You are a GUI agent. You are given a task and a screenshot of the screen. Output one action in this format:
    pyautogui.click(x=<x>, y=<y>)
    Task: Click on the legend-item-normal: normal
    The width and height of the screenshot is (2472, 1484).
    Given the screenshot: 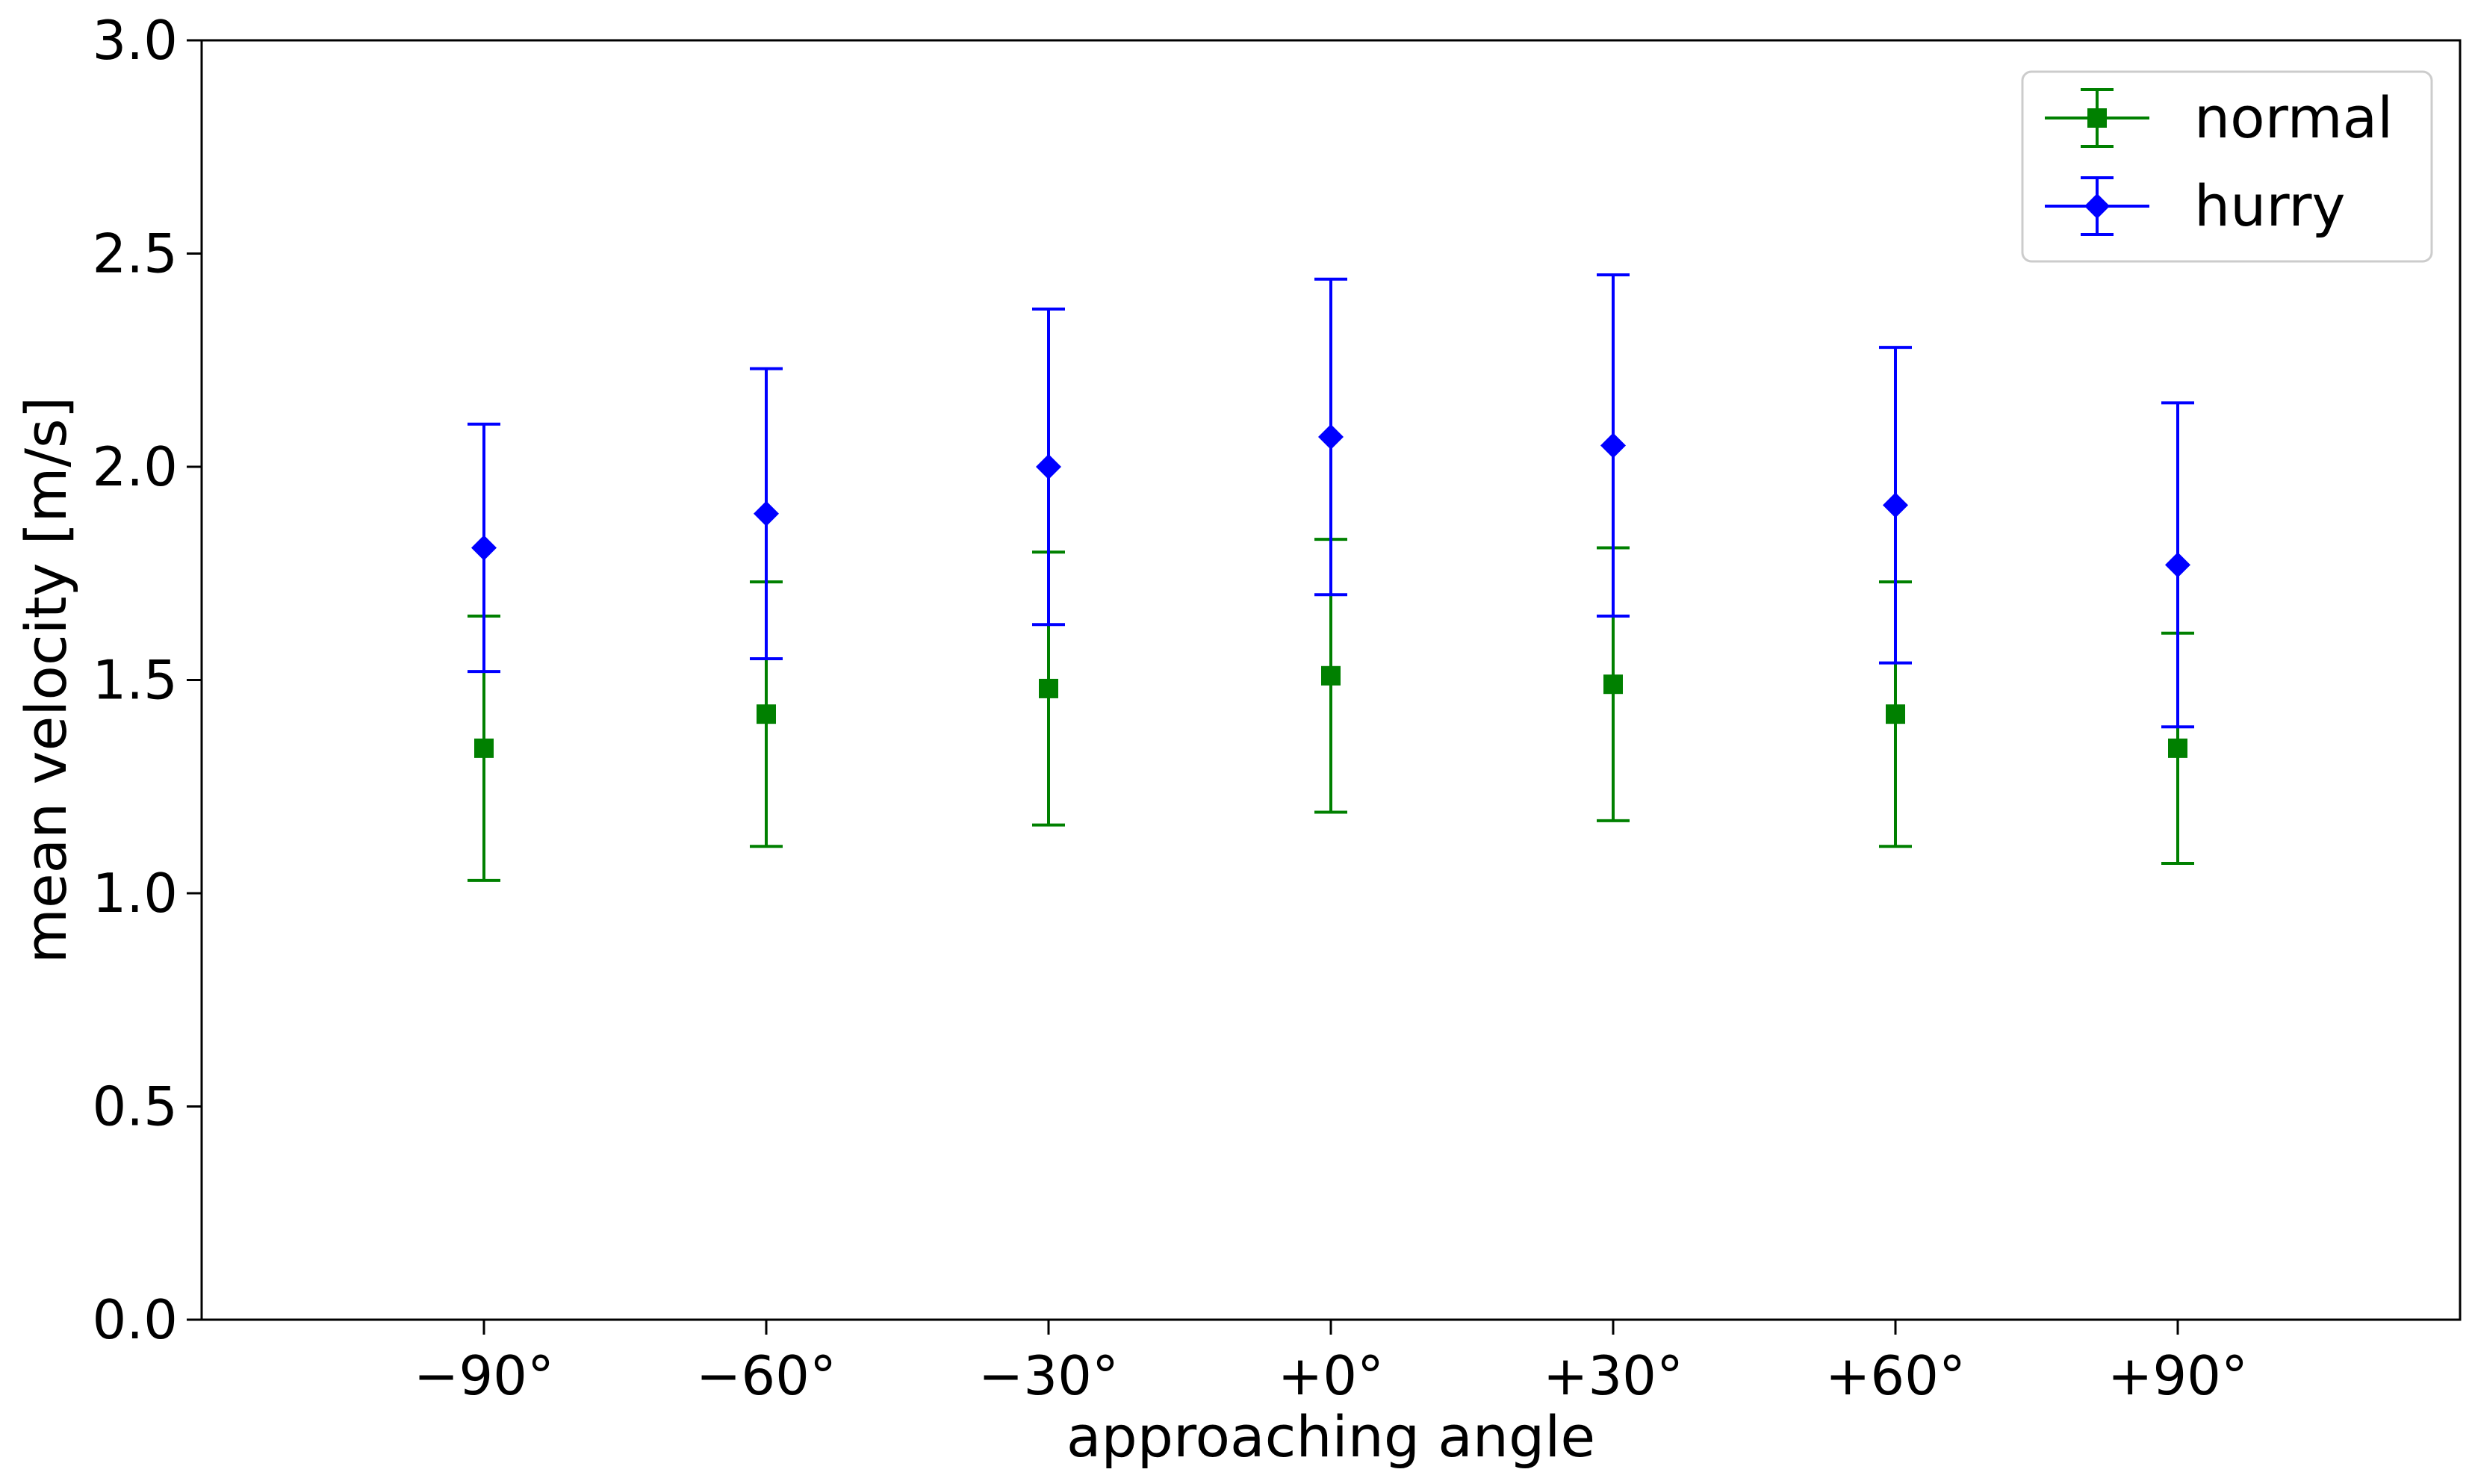 What is the action you would take?
    pyautogui.click(x=2219, y=118)
    